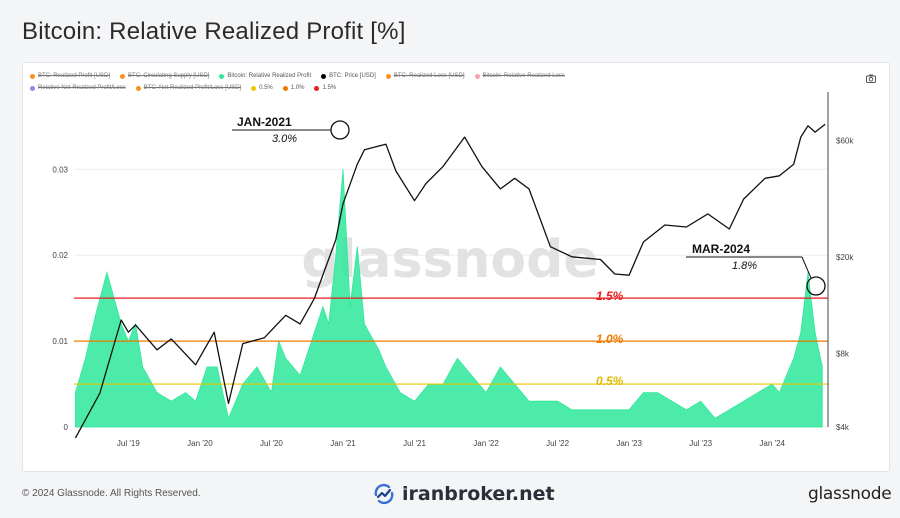  Describe the element at coordinates (343, 443) in the screenshot. I see `x-tick-label: Jan '21` at that location.